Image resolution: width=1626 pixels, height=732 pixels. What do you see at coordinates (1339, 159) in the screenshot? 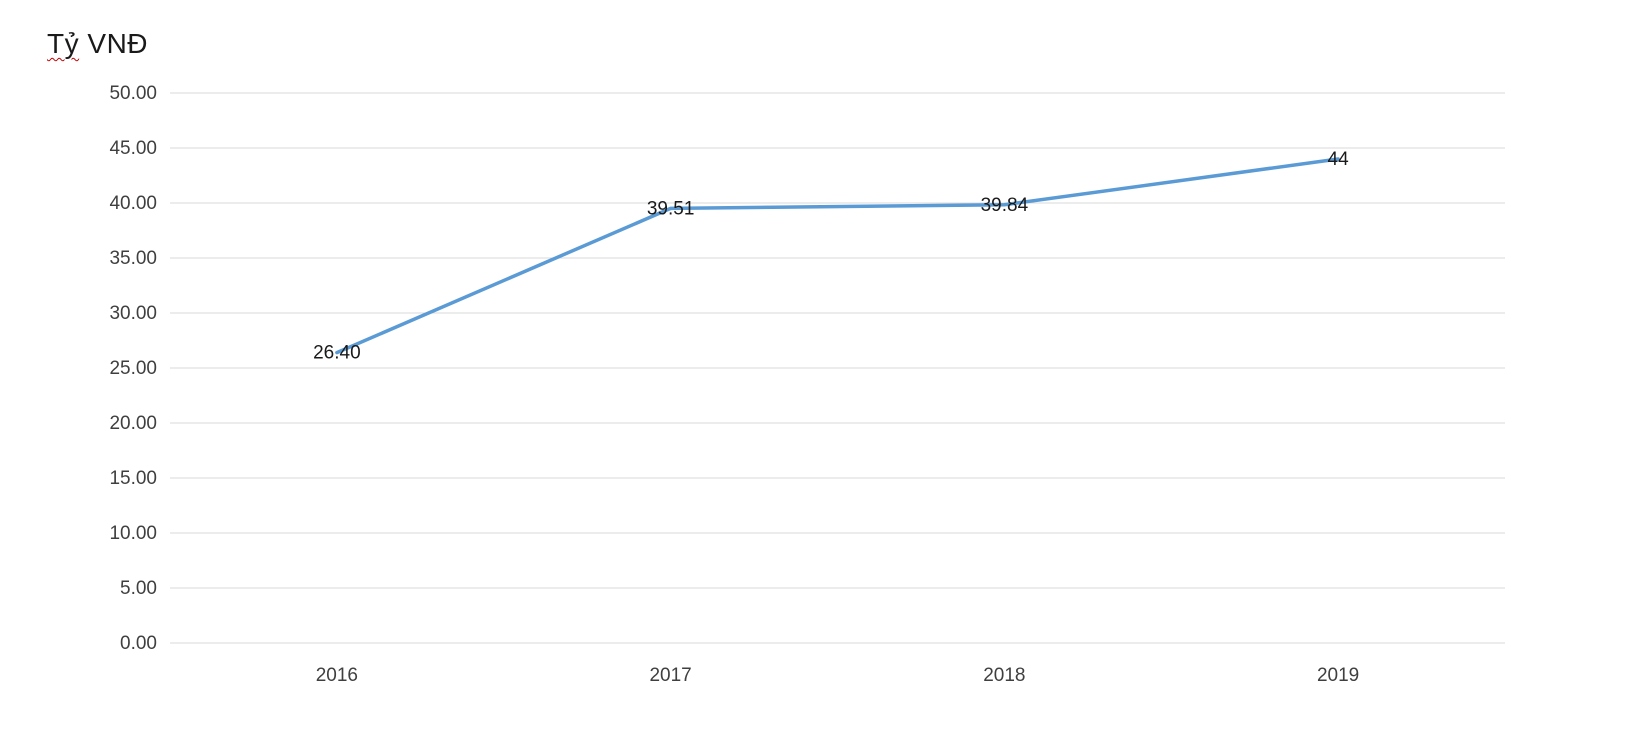
I see `data-label: 44` at bounding box center [1339, 159].